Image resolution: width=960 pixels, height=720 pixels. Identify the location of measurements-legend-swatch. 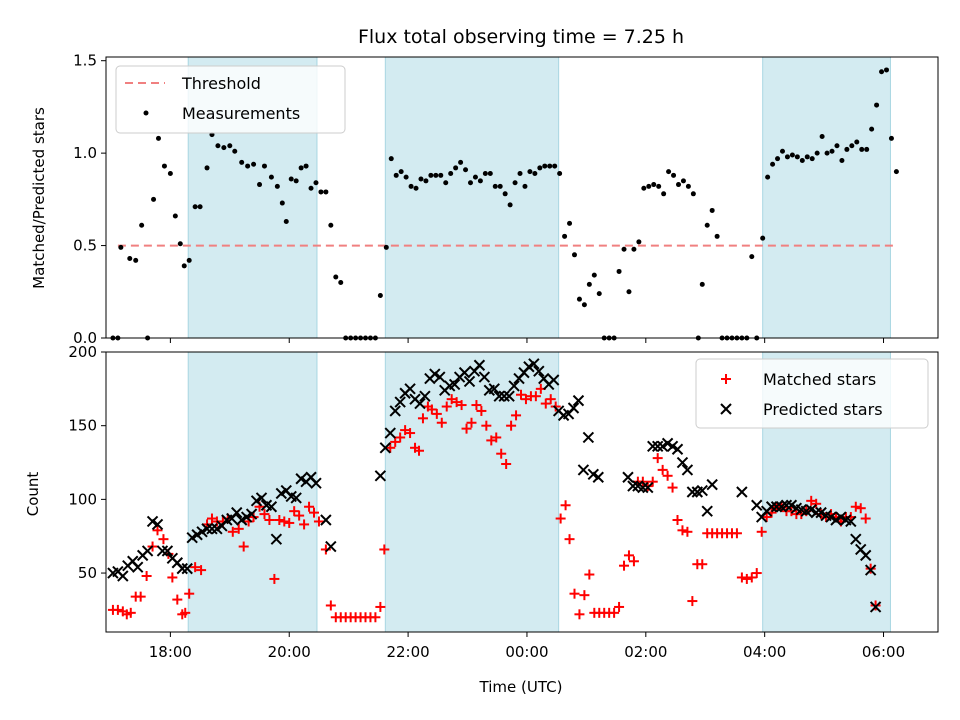
(146, 113).